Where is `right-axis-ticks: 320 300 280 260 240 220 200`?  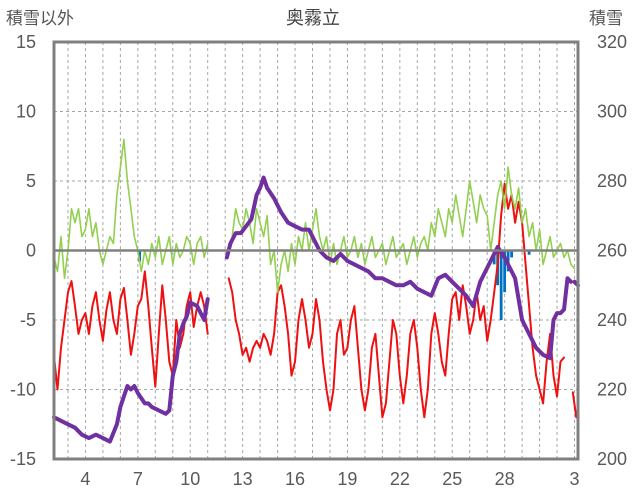 right-axis-ticks: 320 300 280 260 240 220 200 is located at coordinates (612, 250).